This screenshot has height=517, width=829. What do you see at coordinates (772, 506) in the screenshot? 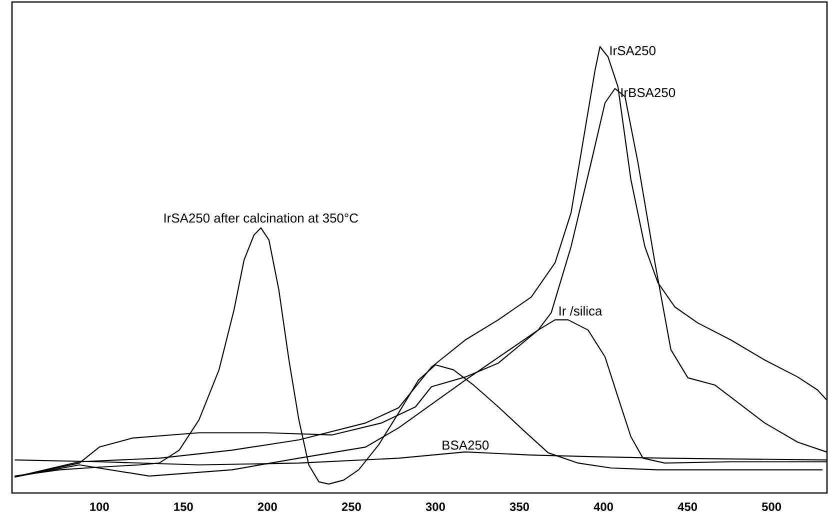
I see `x-tick-label: 500` at bounding box center [772, 506].